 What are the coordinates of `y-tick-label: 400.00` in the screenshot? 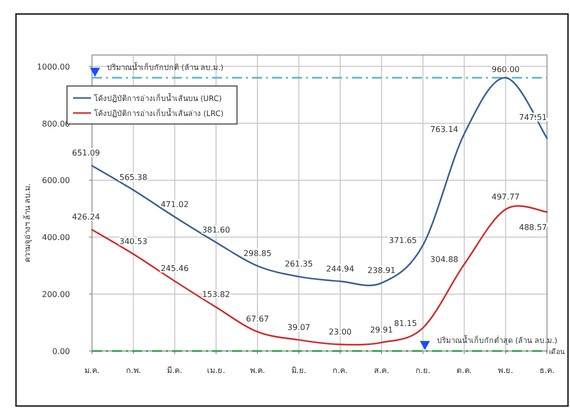 It's located at (56, 237).